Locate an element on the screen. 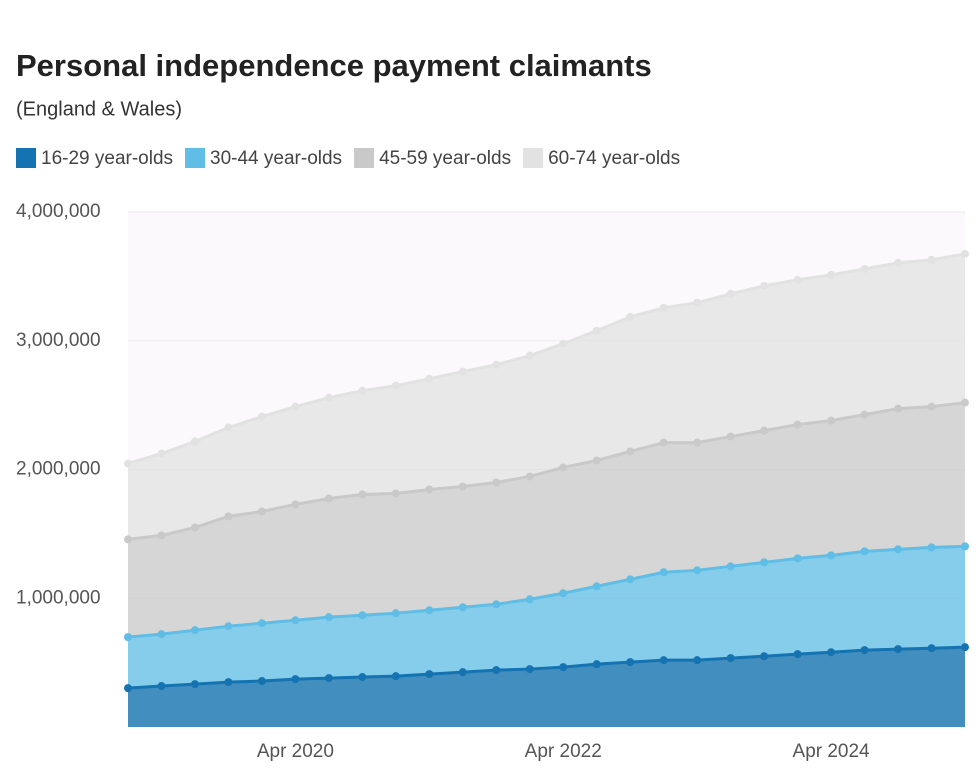 Image resolution: width=980 pixels, height=779 pixels. y-tick-label: 1,000,000 is located at coordinates (58, 597).